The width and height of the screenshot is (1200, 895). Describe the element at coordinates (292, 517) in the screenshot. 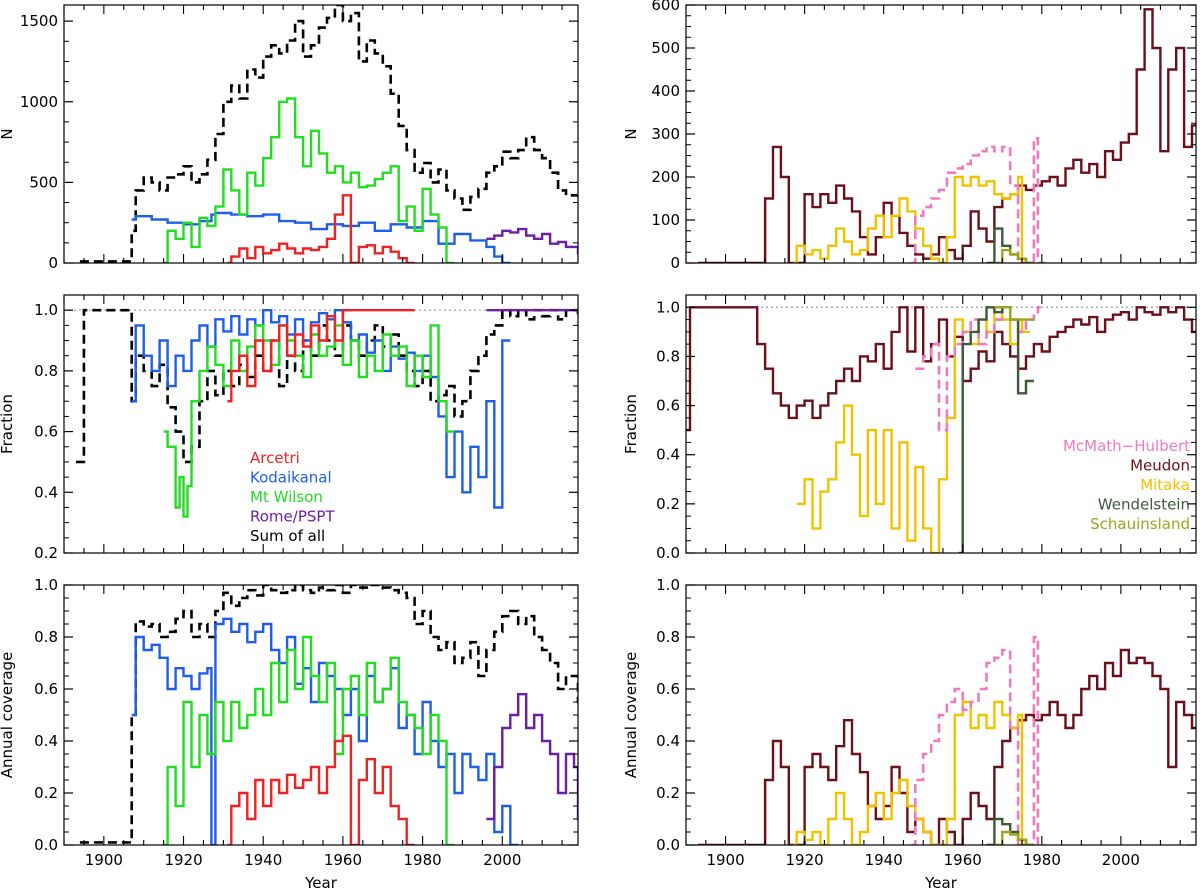

I see `legend-entry-rome-pspt: Rome/PSPT` at that location.